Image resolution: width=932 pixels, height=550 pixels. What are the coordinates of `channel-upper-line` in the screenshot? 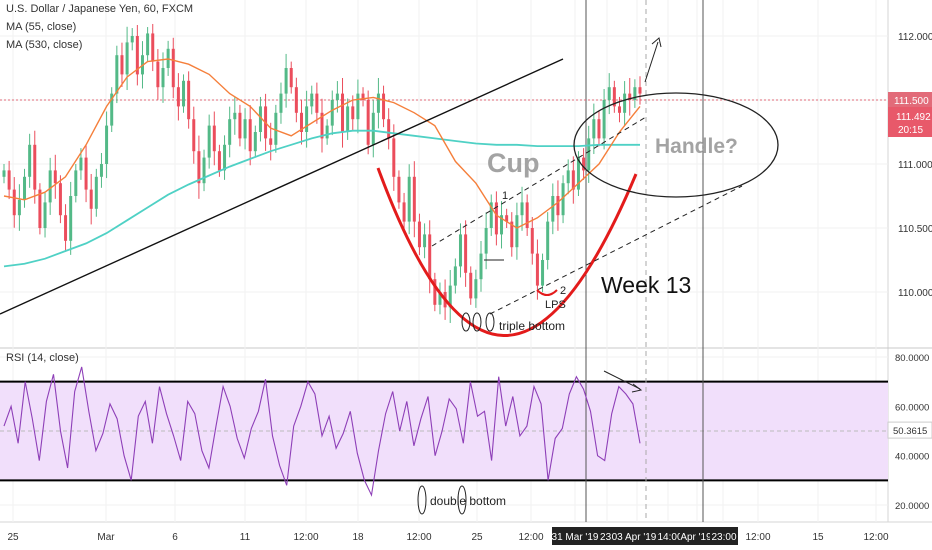 It's located at (539, 181).